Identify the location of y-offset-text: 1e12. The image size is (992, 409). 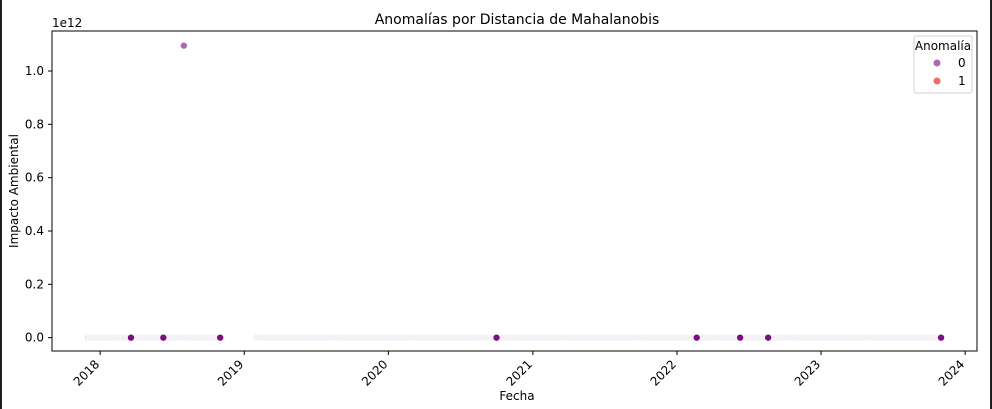
(67, 23).